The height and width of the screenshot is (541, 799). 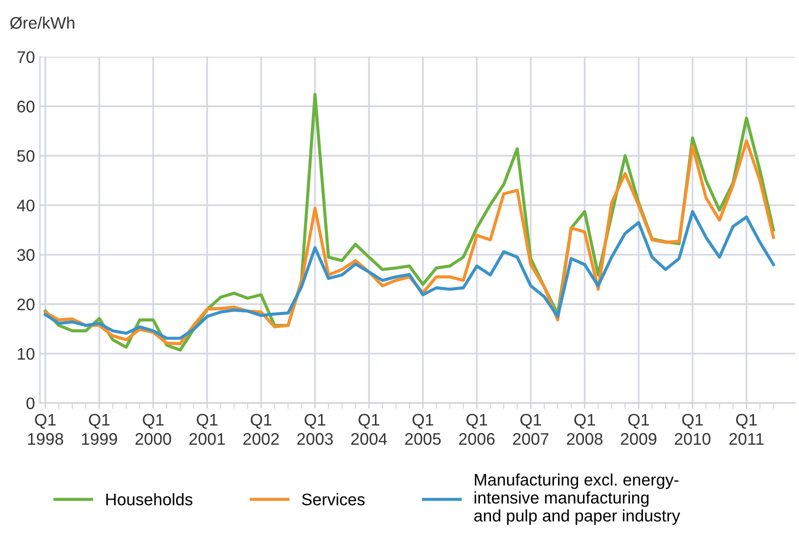 I want to click on x-tick-label: Q1 2007, so click(x=530, y=429).